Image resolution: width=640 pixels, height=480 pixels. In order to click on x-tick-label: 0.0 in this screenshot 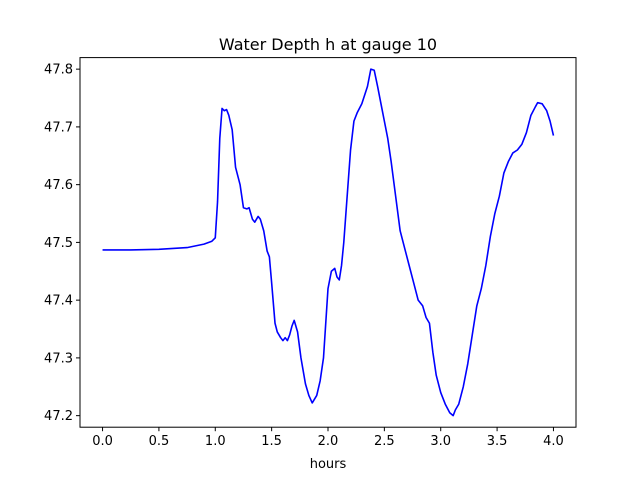, I will do `click(102, 441)`.